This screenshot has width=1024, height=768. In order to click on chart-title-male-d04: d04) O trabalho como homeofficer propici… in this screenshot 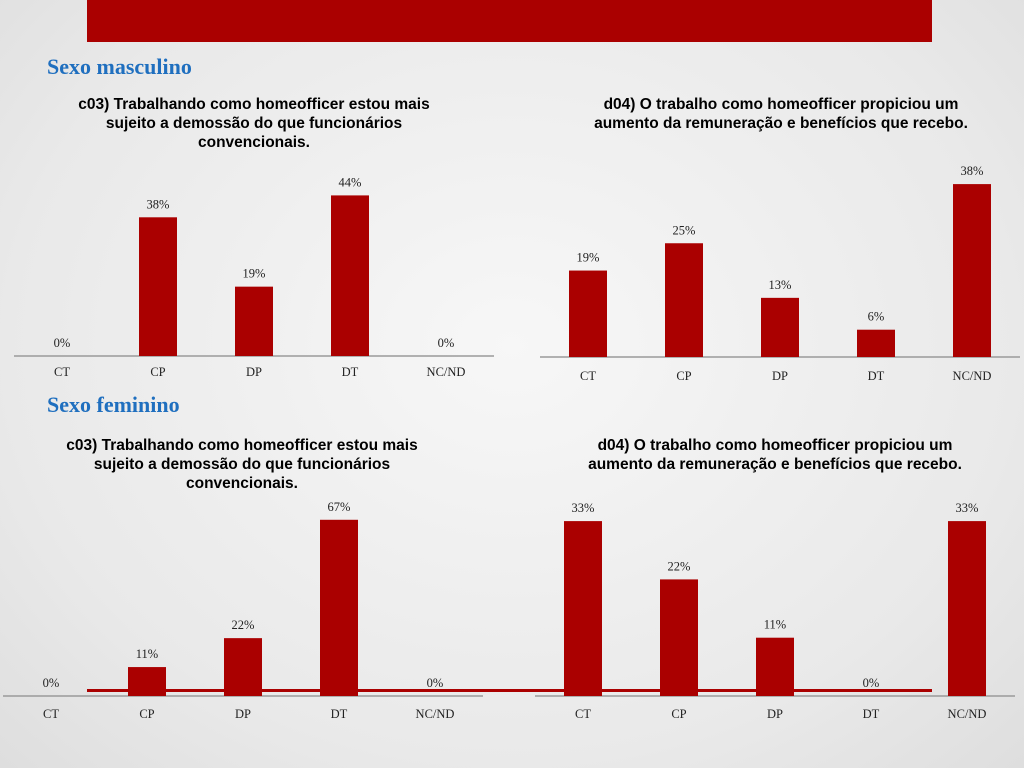, I will do `click(781, 114)`.